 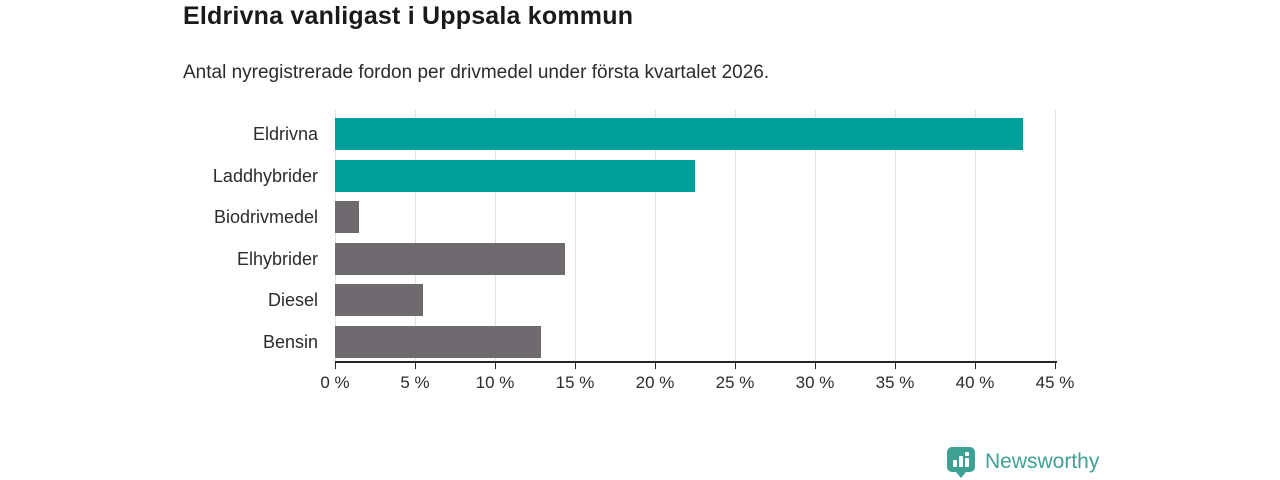 I want to click on category-label: Eldrivna, so click(x=285, y=134).